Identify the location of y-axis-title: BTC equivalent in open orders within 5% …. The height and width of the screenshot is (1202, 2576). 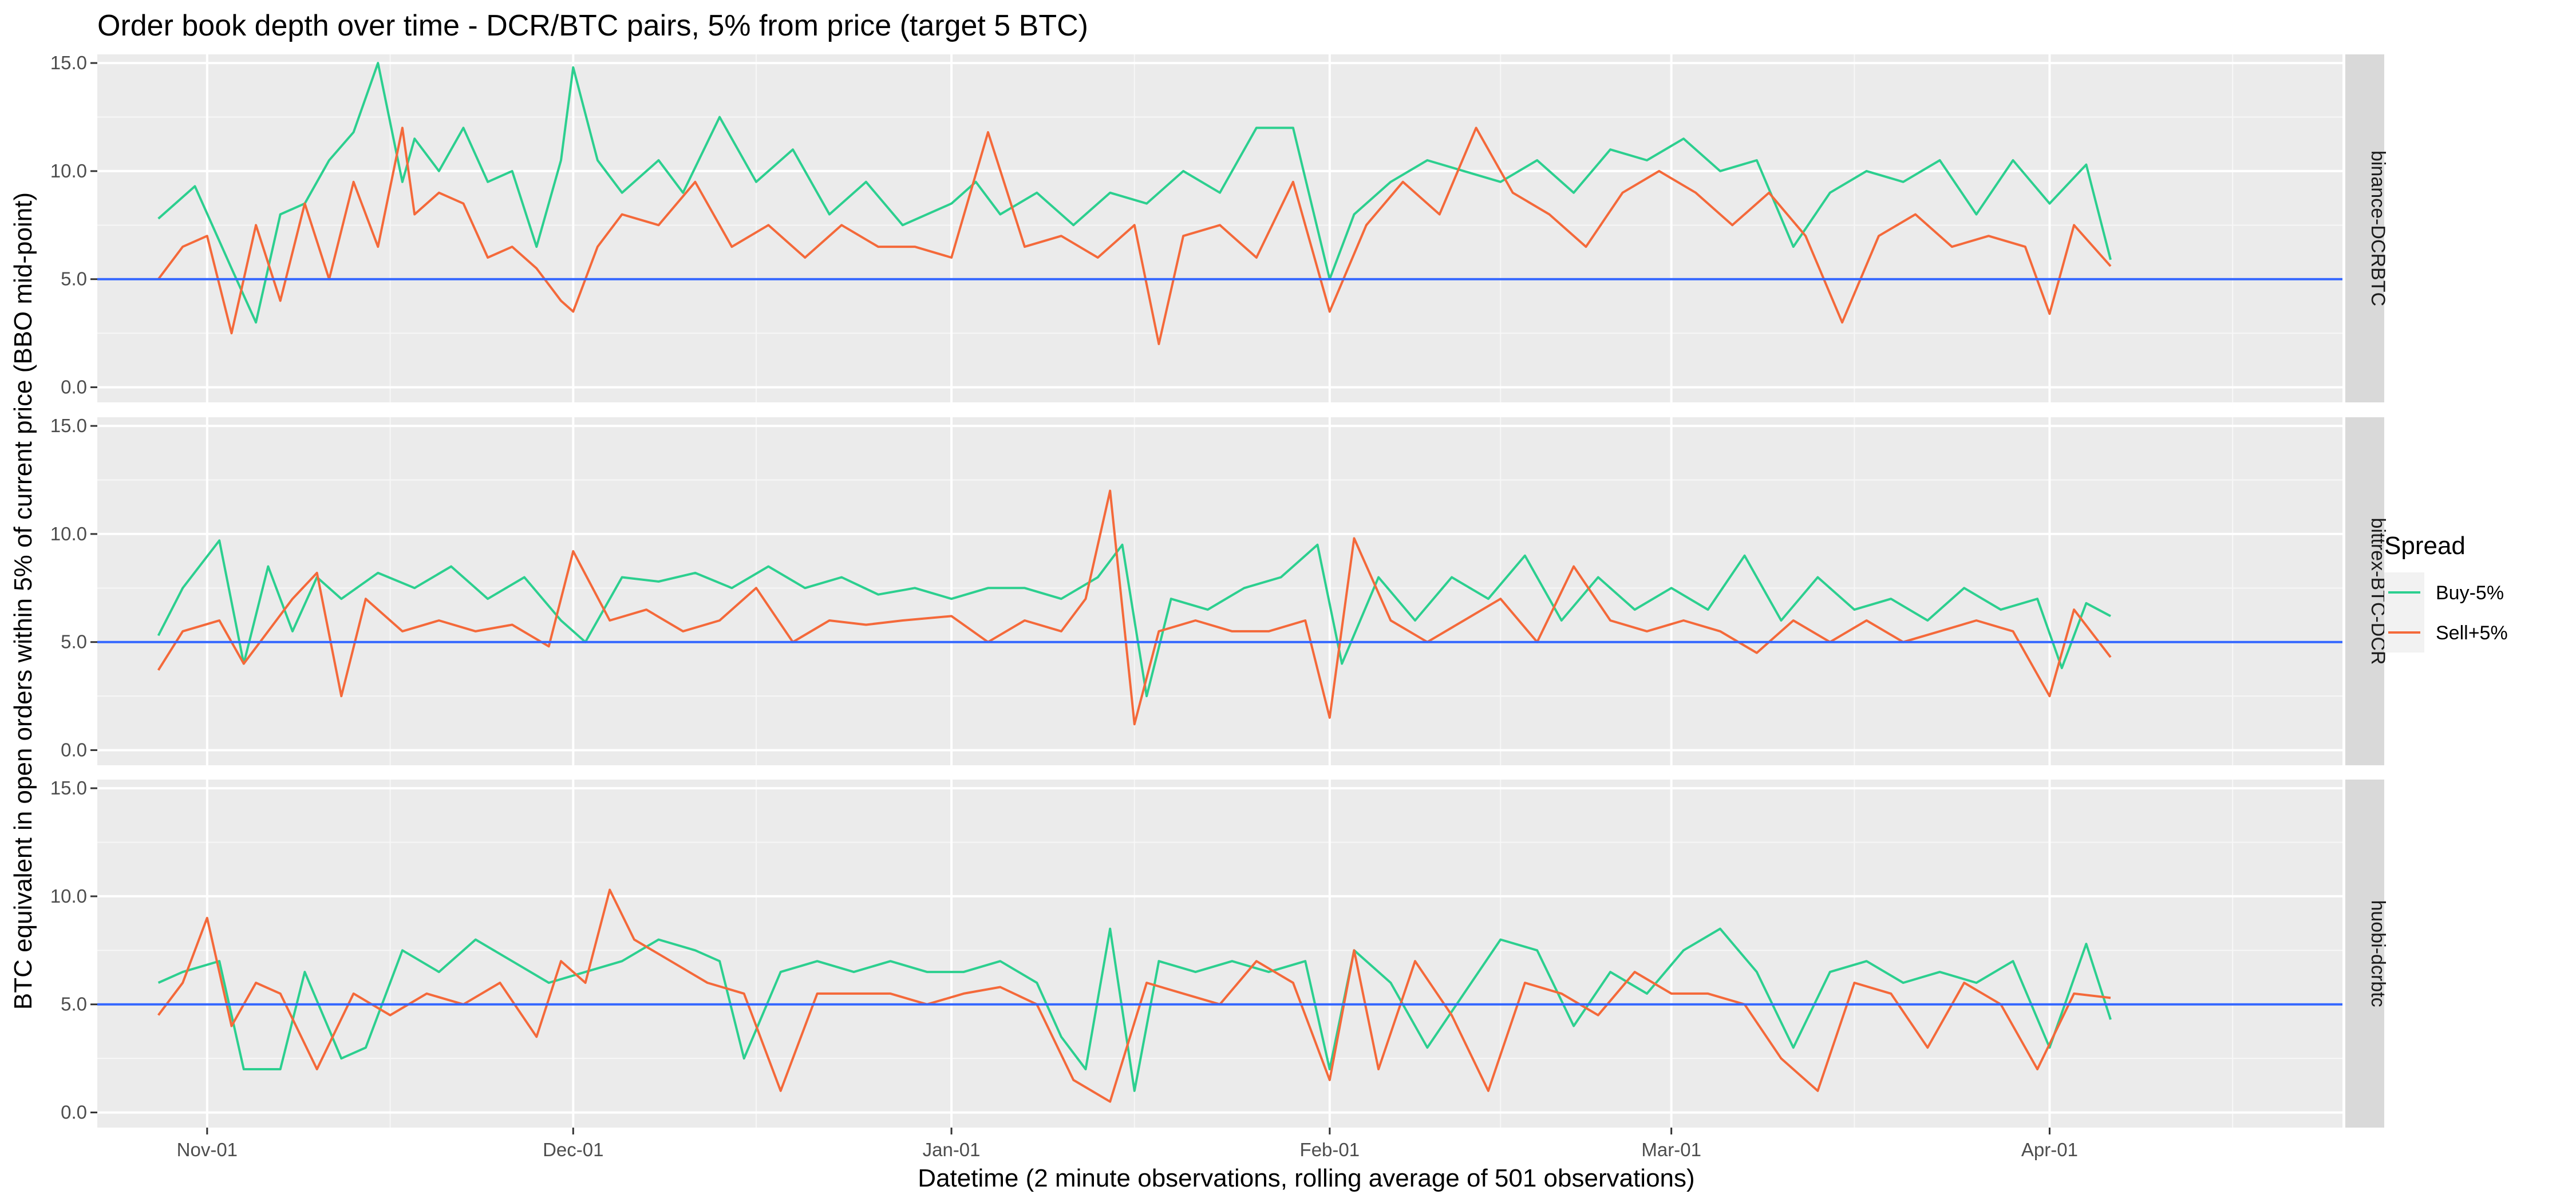
(23, 601).